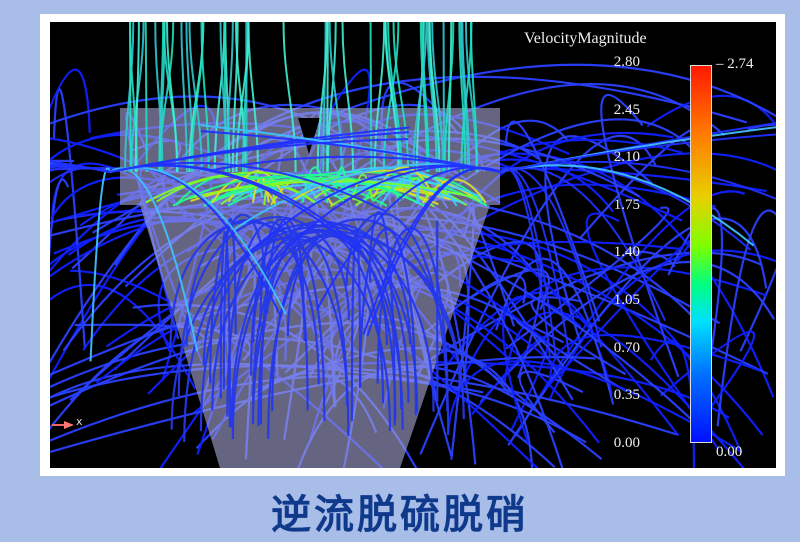 This screenshot has height=542, width=800. Describe the element at coordinates (626, 395) in the screenshot. I see `colorbar-tick: 0.35` at that location.